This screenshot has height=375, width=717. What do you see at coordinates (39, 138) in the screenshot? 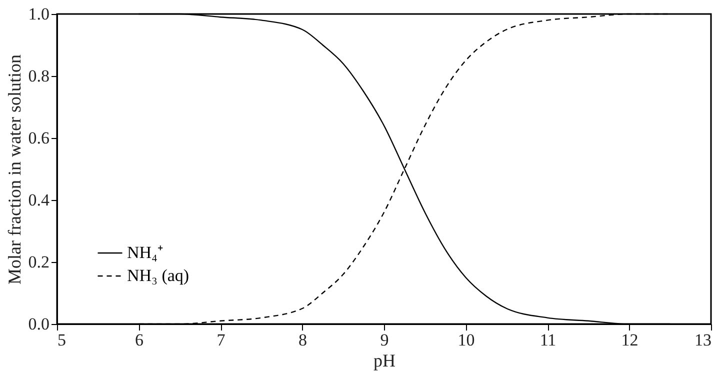
I see `y-tick-label: 0.6` at bounding box center [39, 138].